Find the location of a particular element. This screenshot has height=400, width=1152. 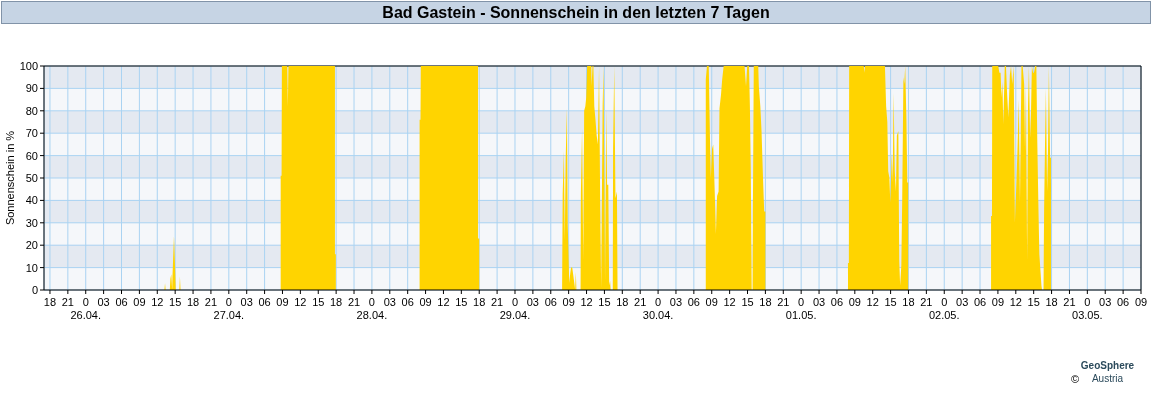

y-tick-label: 10 is located at coordinates (31, 267).